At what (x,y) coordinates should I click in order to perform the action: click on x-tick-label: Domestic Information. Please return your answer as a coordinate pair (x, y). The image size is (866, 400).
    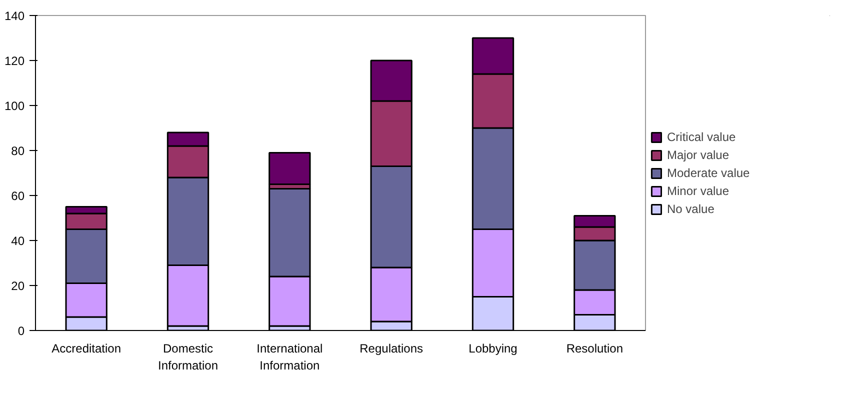
    Looking at the image, I should click on (188, 357).